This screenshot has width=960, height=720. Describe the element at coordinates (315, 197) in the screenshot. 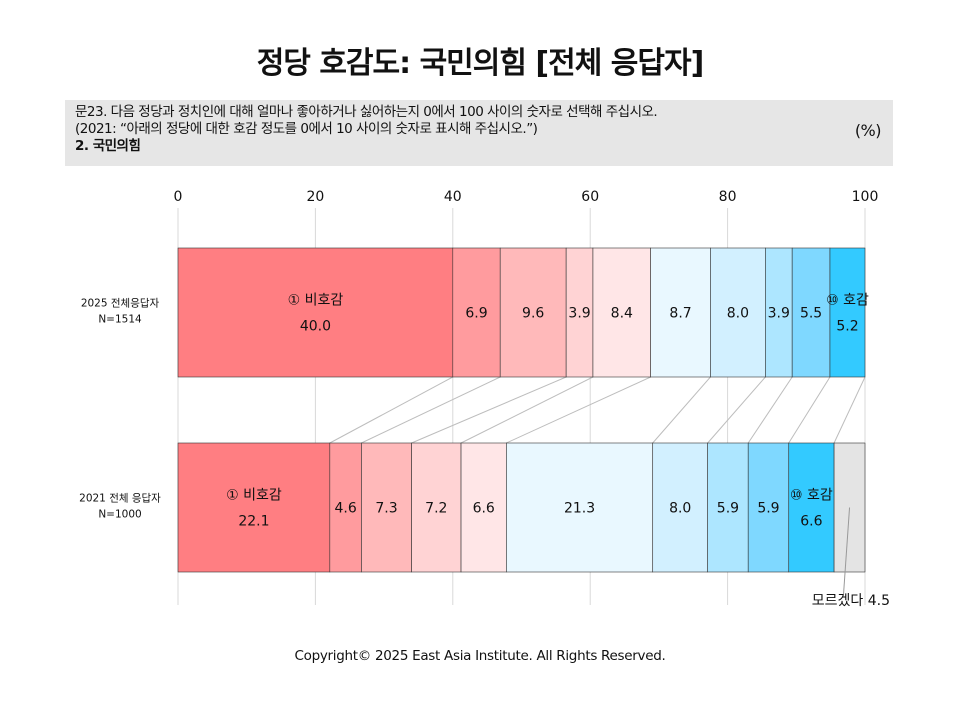

I see `x-tick-label: 20` at that location.